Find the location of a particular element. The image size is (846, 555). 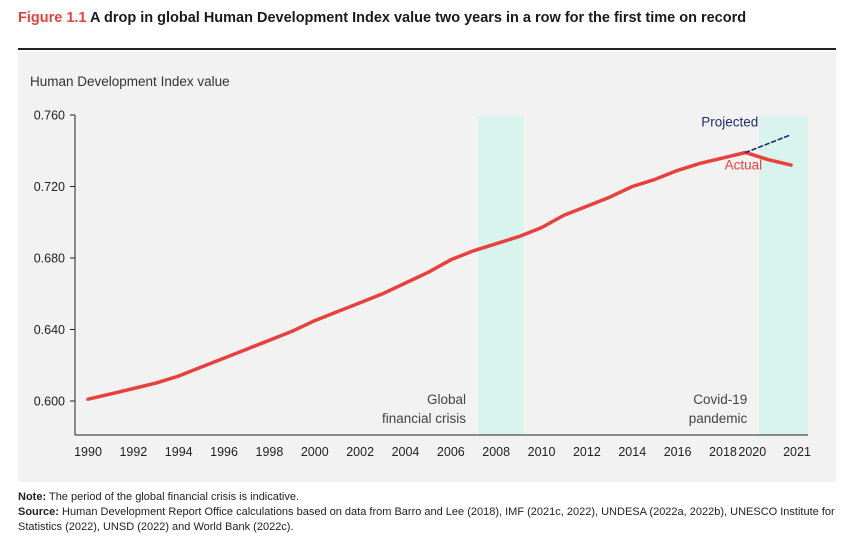

x-tick-label: 2010 is located at coordinates (542, 452).